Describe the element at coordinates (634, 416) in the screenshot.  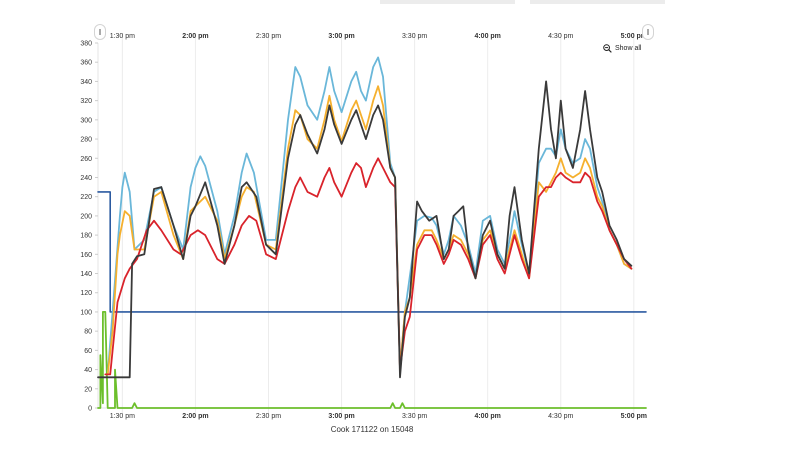
I see `x-tick-label-bottom: 5:00 pm` at that location.